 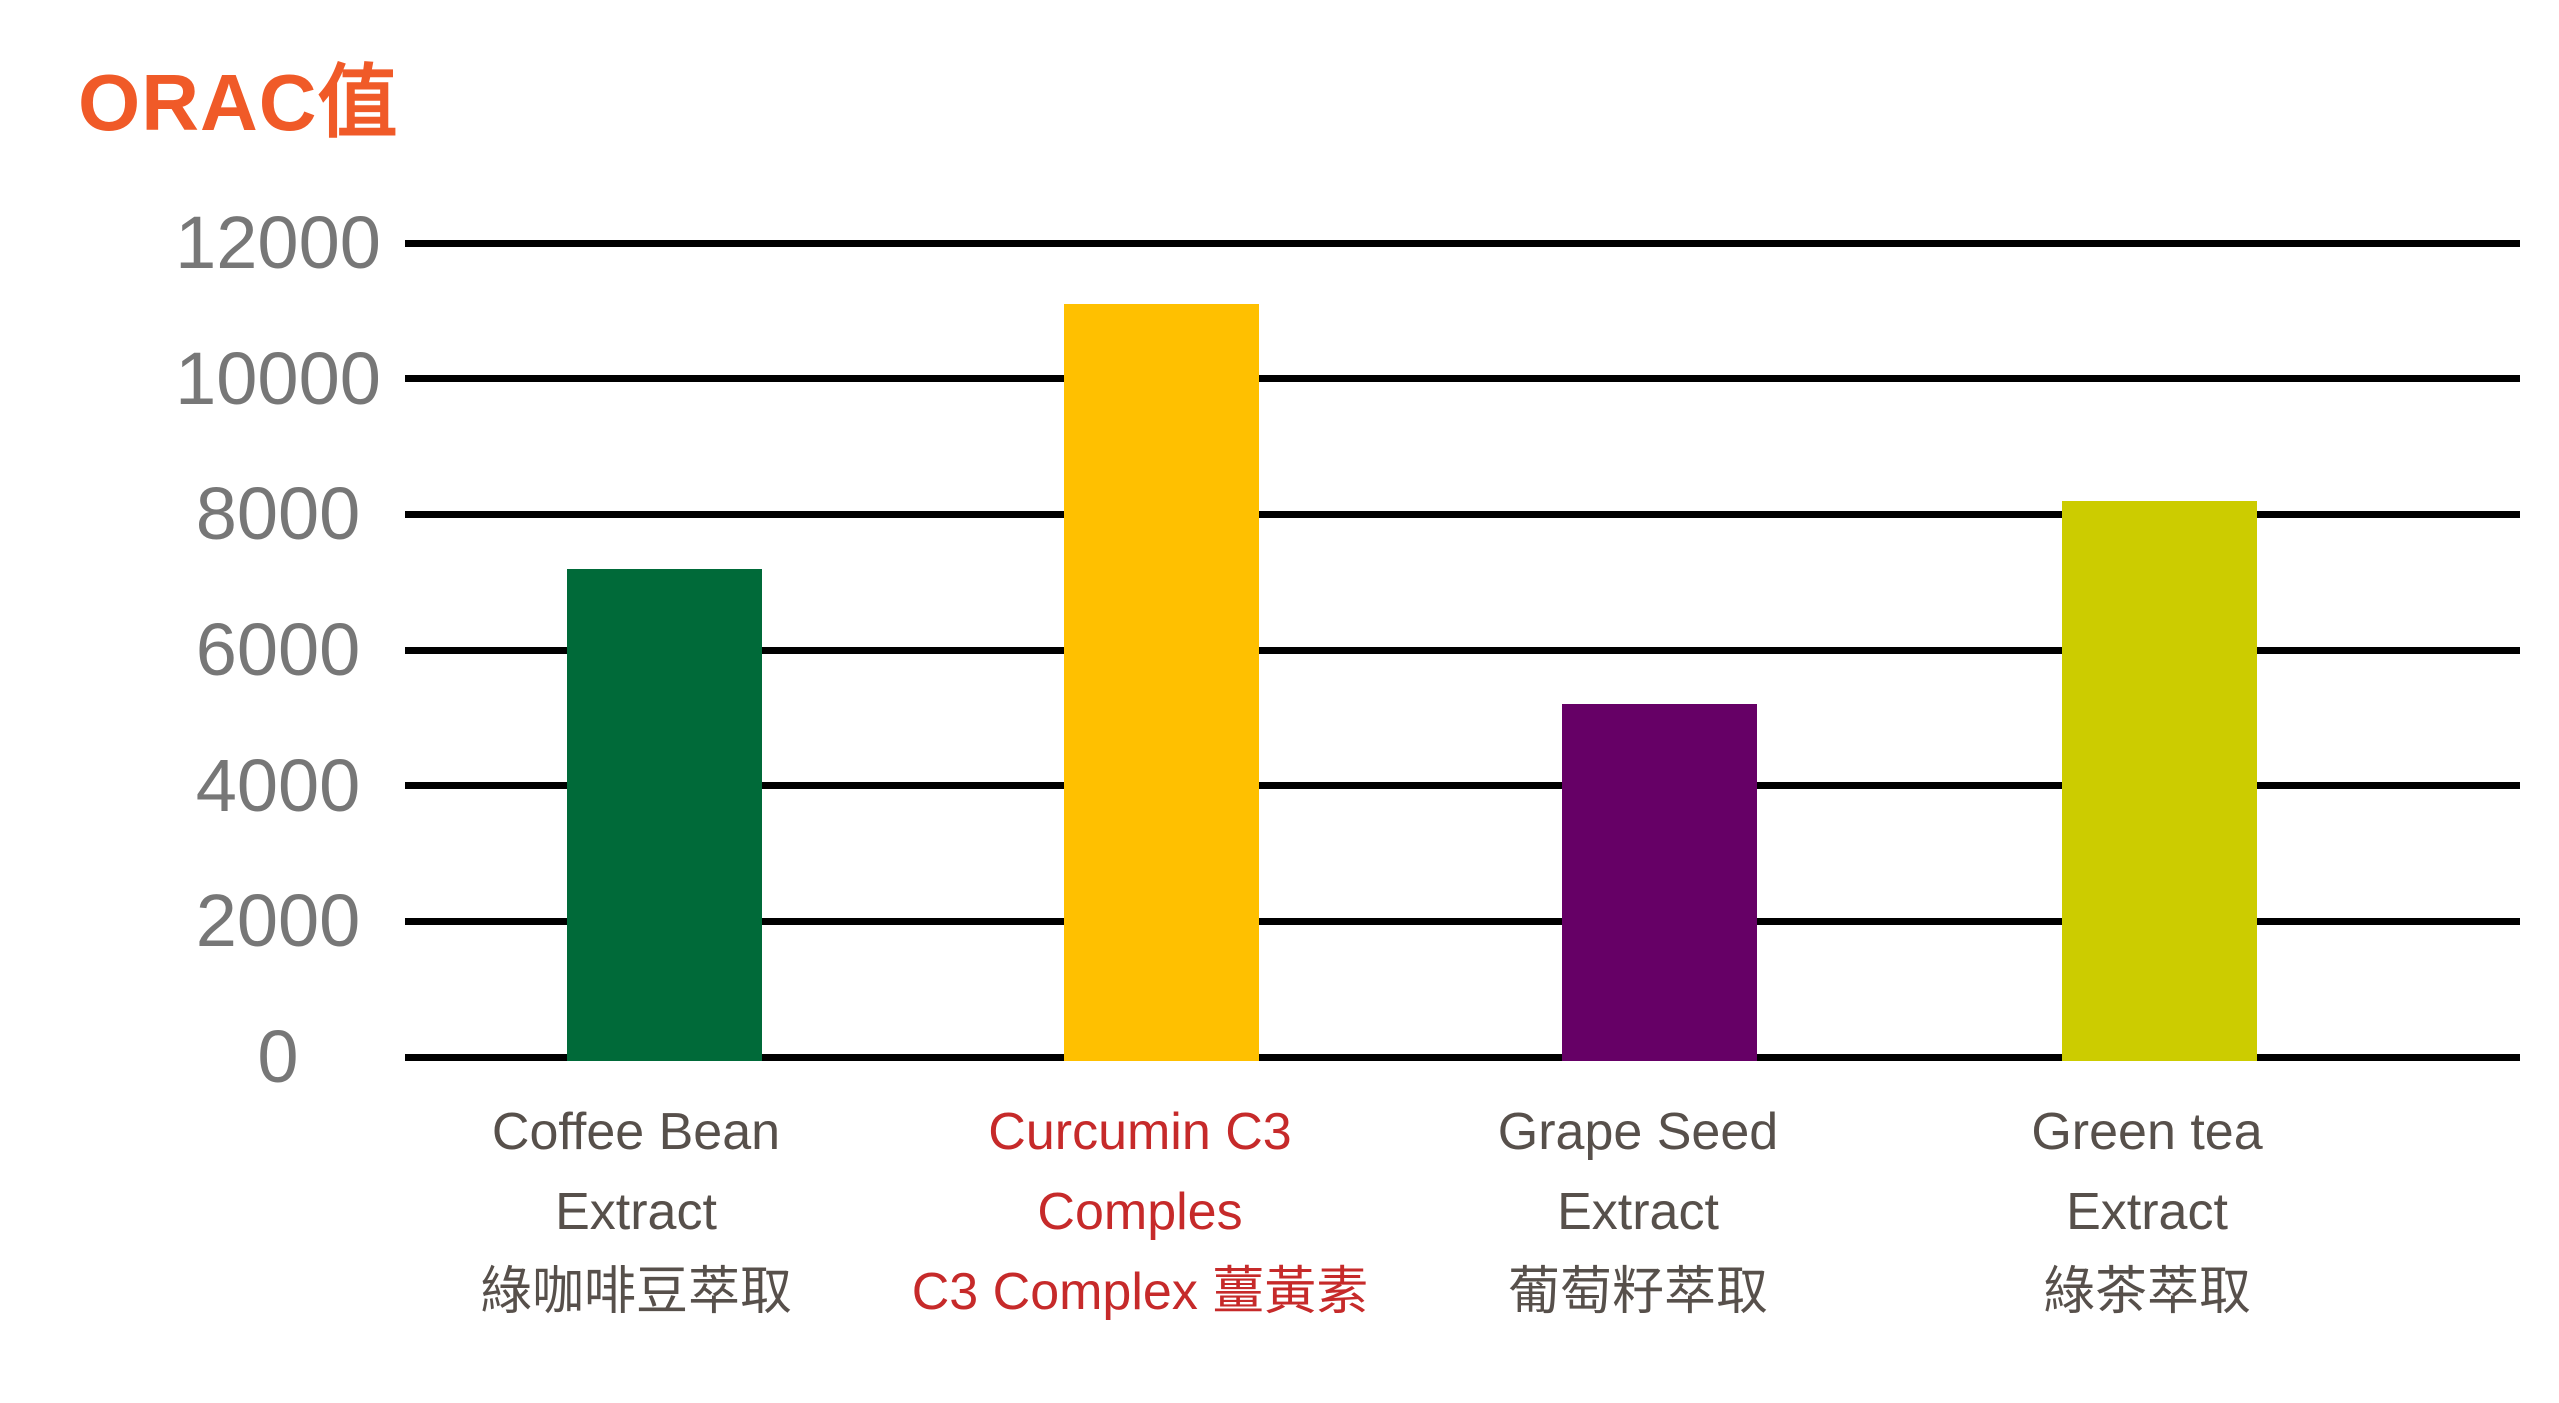 I want to click on bar-grape-seed-extract, so click(x=1659, y=882).